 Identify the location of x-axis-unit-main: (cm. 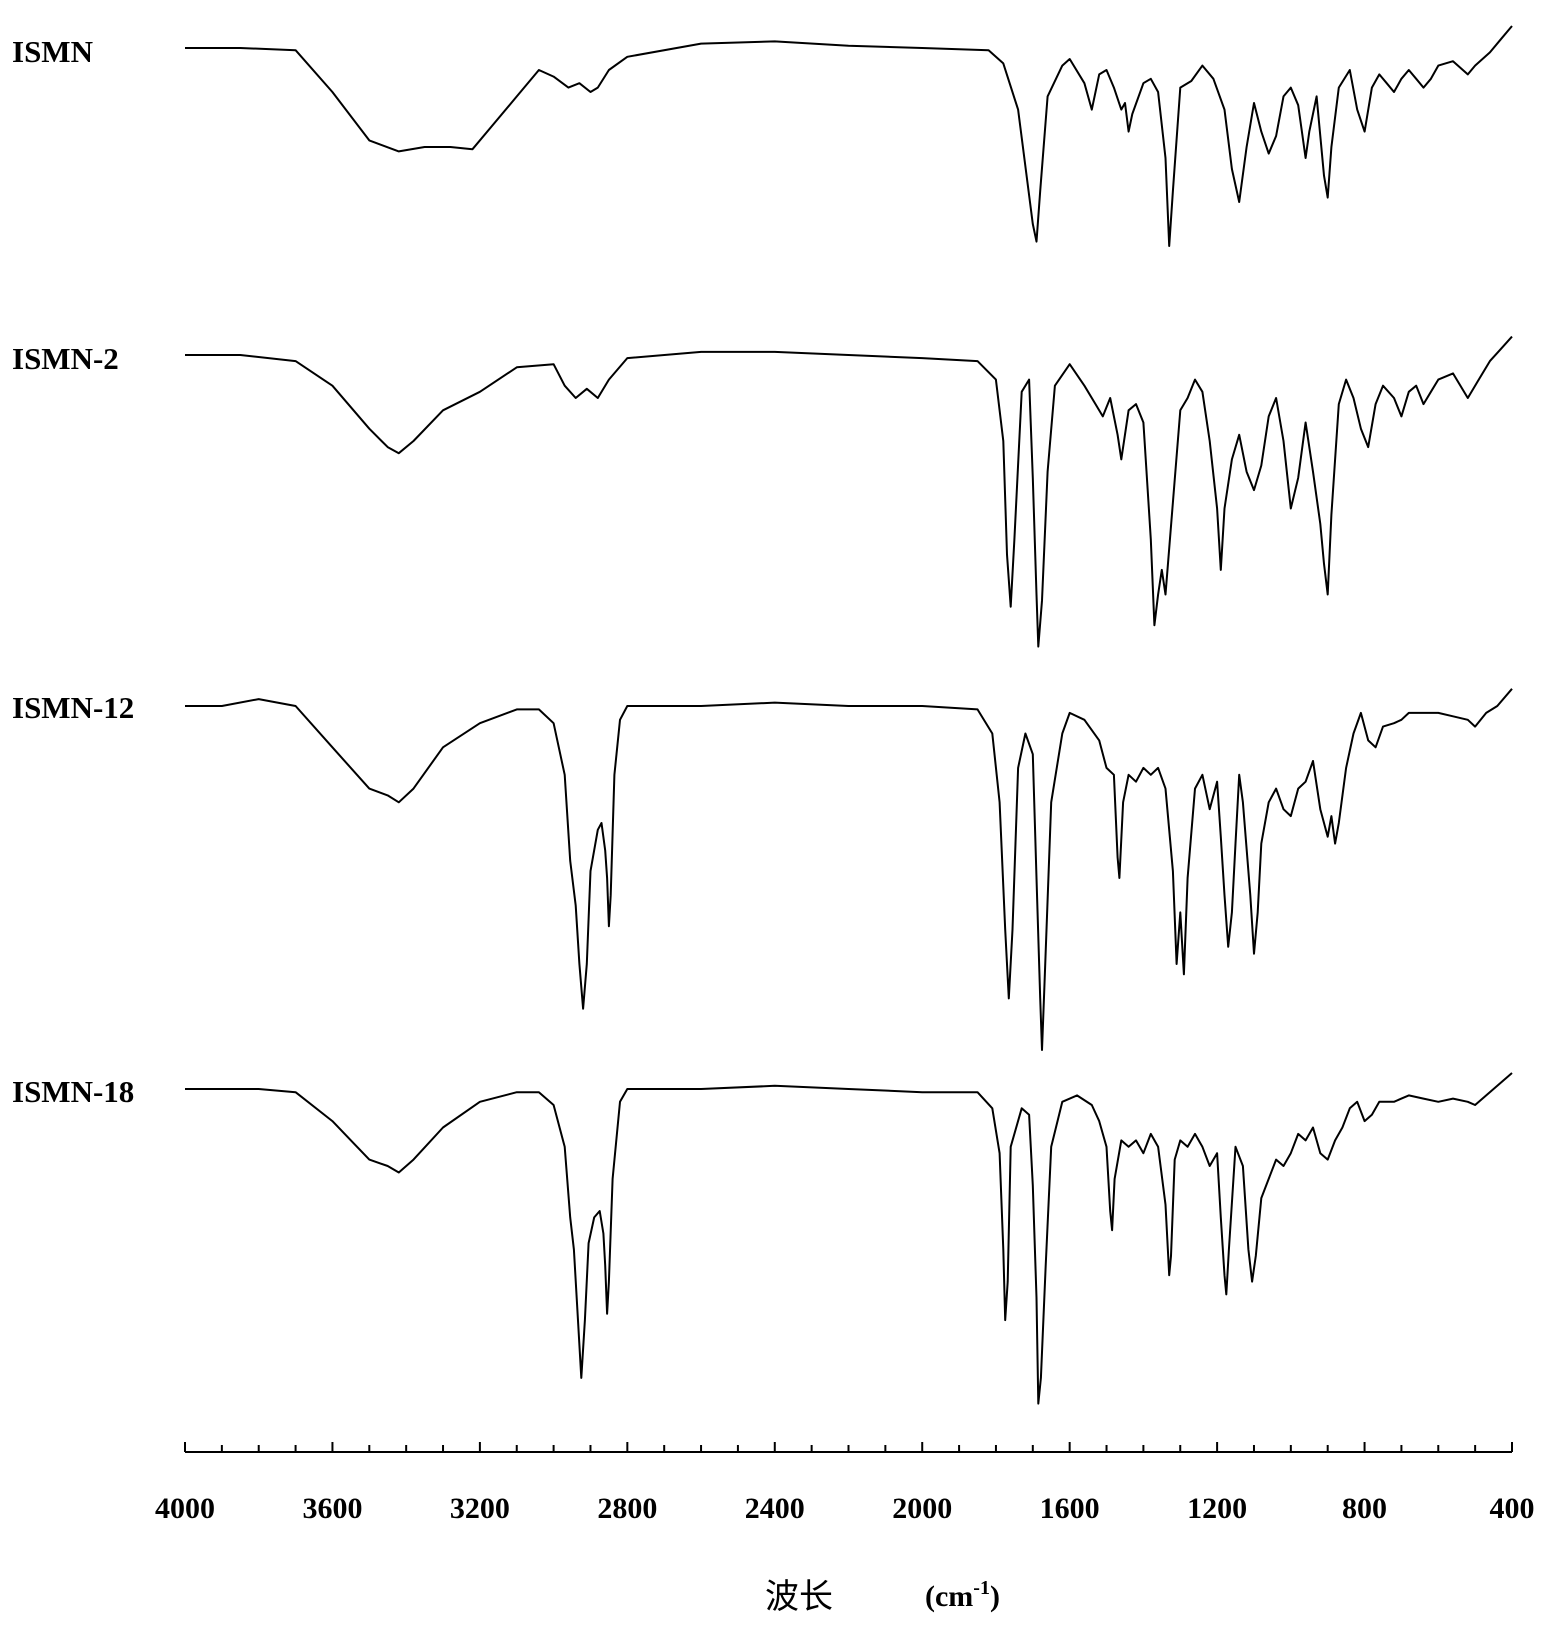
(949, 1596).